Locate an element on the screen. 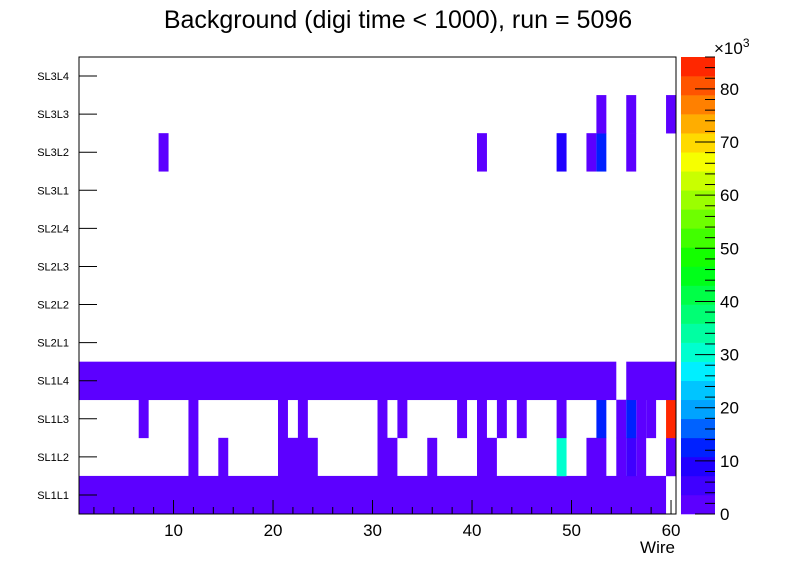 This screenshot has width=796, height=572. x-axis-label: Wire is located at coordinates (657, 547).